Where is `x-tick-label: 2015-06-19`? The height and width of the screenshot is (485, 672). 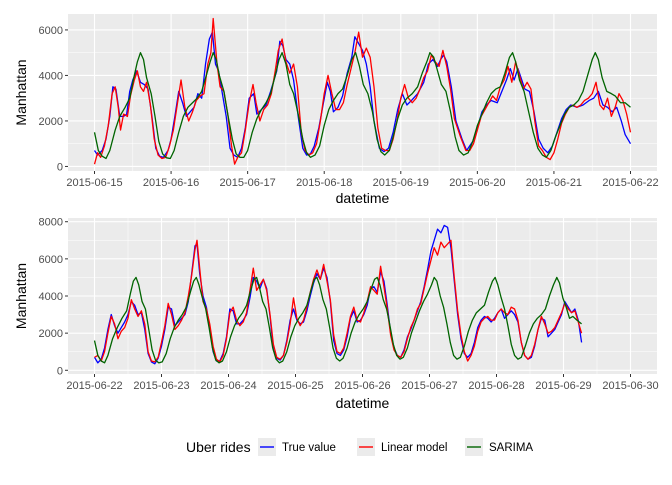
x-tick-label: 2015-06-19 is located at coordinates (401, 183).